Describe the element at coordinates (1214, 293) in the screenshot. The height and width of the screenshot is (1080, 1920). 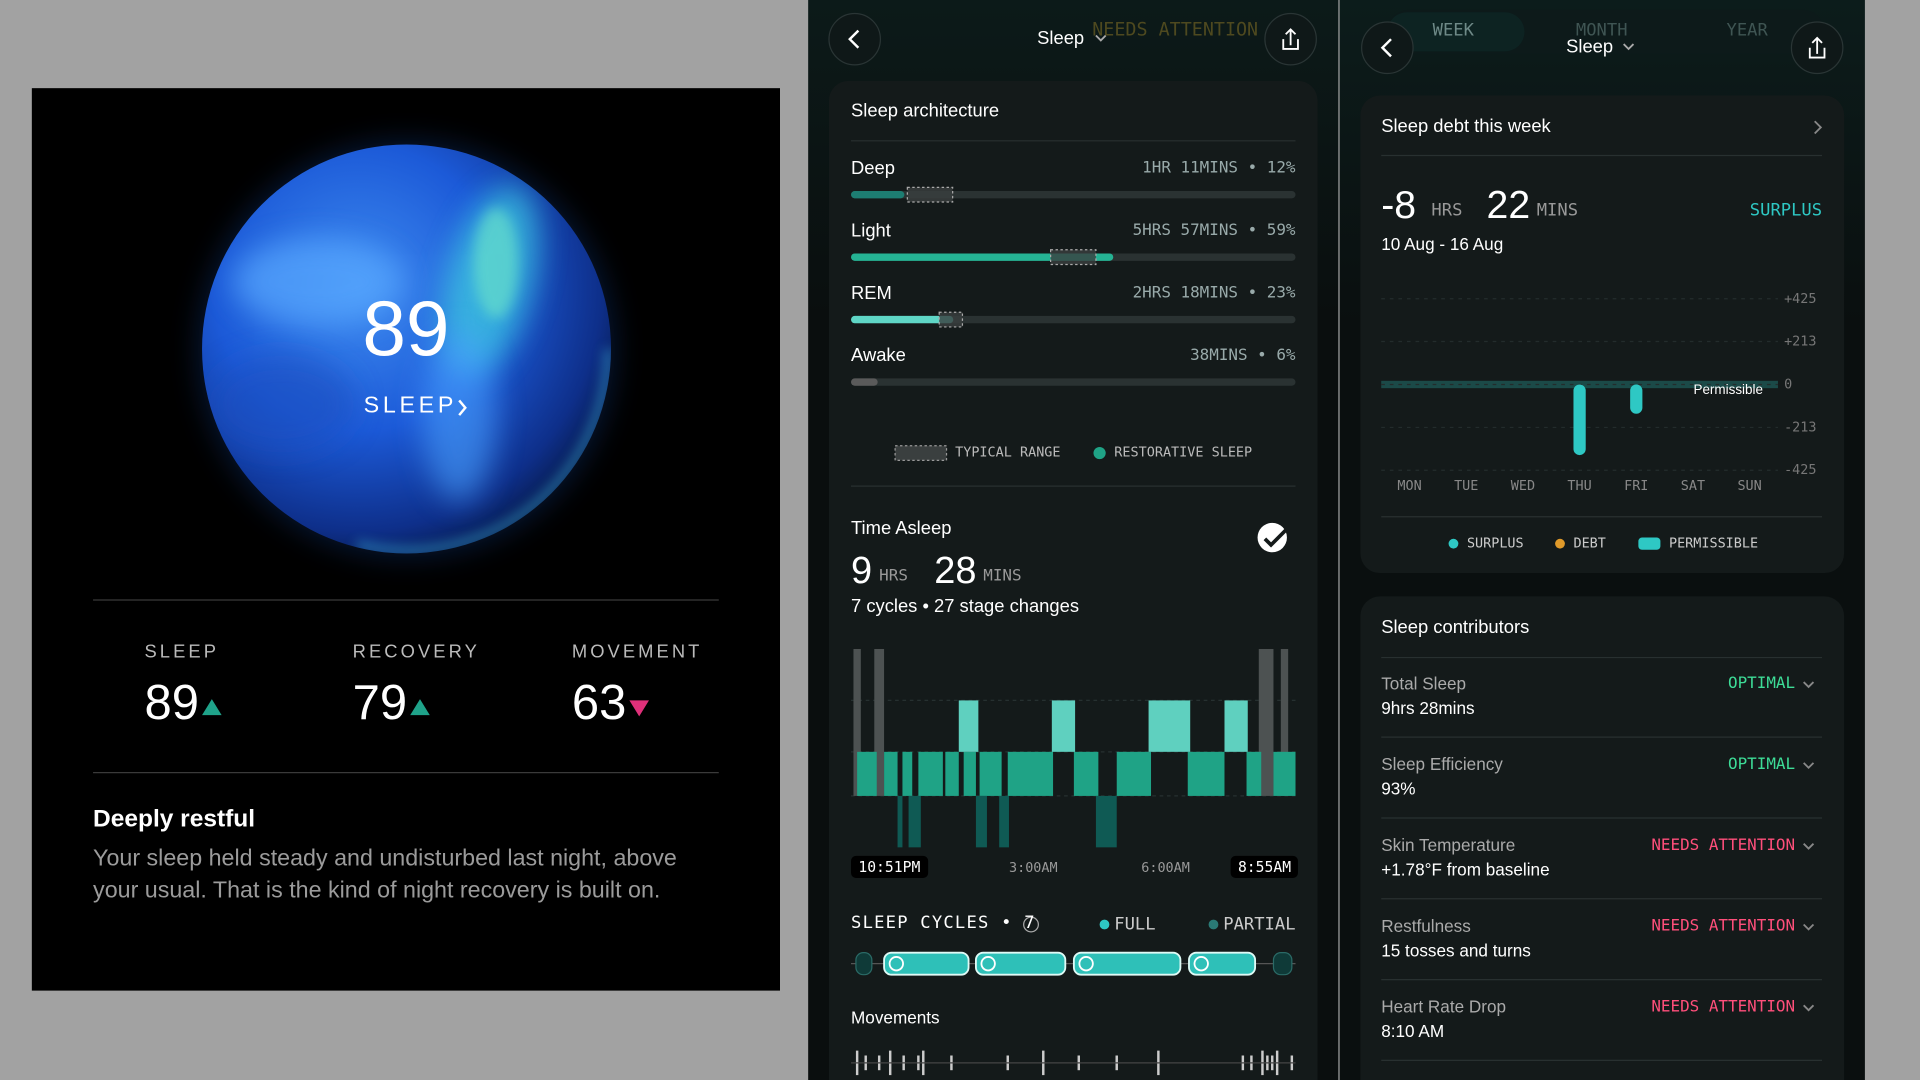
I see `stage-value: 2HRS 18MINS • 23%` at that location.